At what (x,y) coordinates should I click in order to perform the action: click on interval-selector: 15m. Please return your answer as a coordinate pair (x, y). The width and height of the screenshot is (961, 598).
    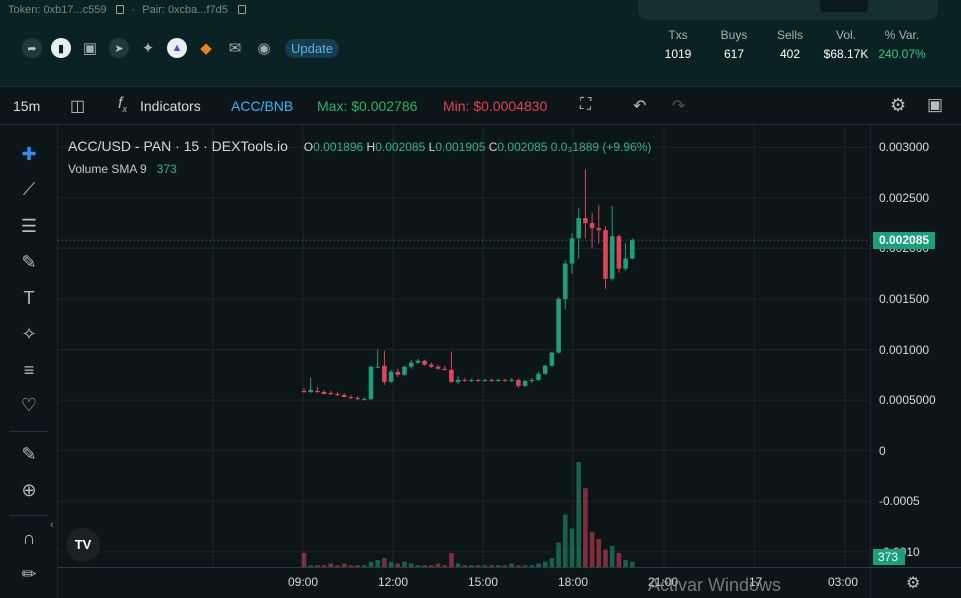
    Looking at the image, I should click on (27, 106).